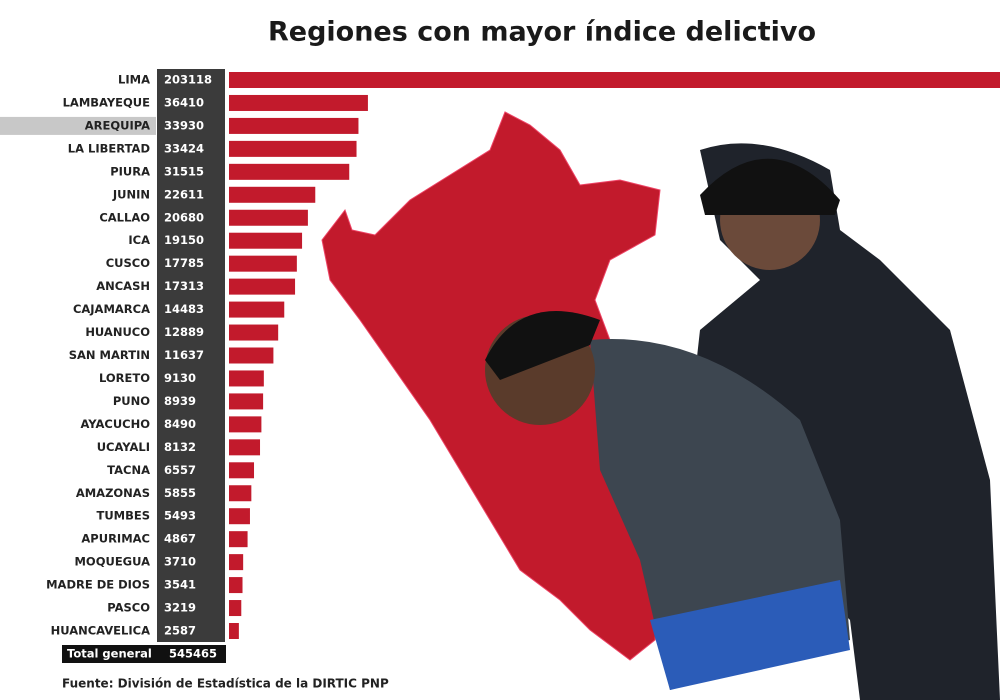  What do you see at coordinates (134, 80) in the screenshot?
I see `category-label: LIMA` at bounding box center [134, 80].